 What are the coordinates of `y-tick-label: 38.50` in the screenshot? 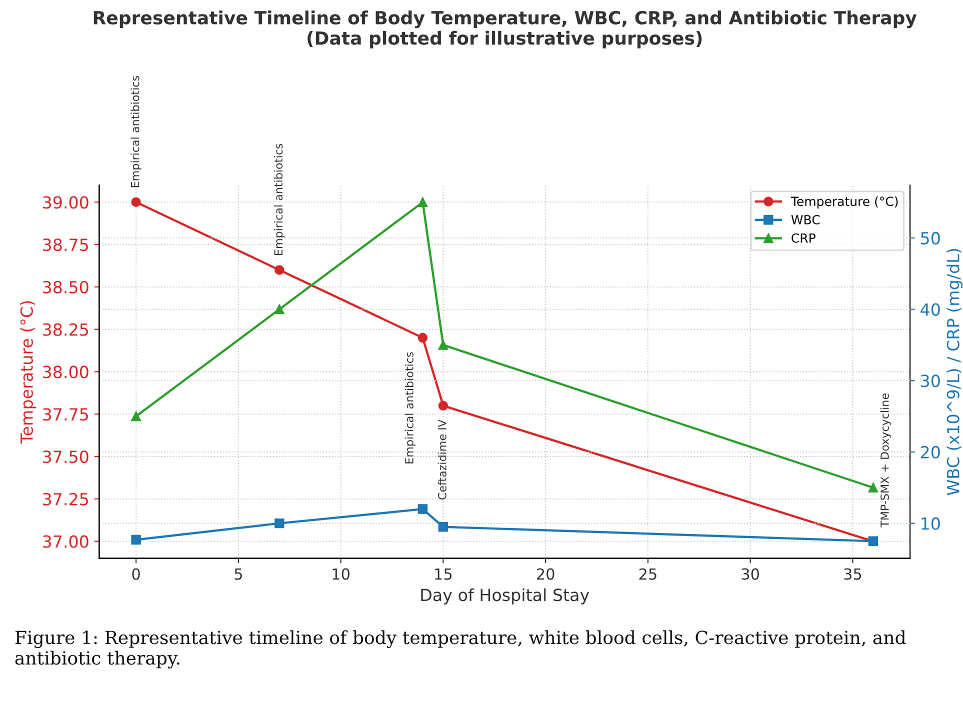 It's located at (65, 287).